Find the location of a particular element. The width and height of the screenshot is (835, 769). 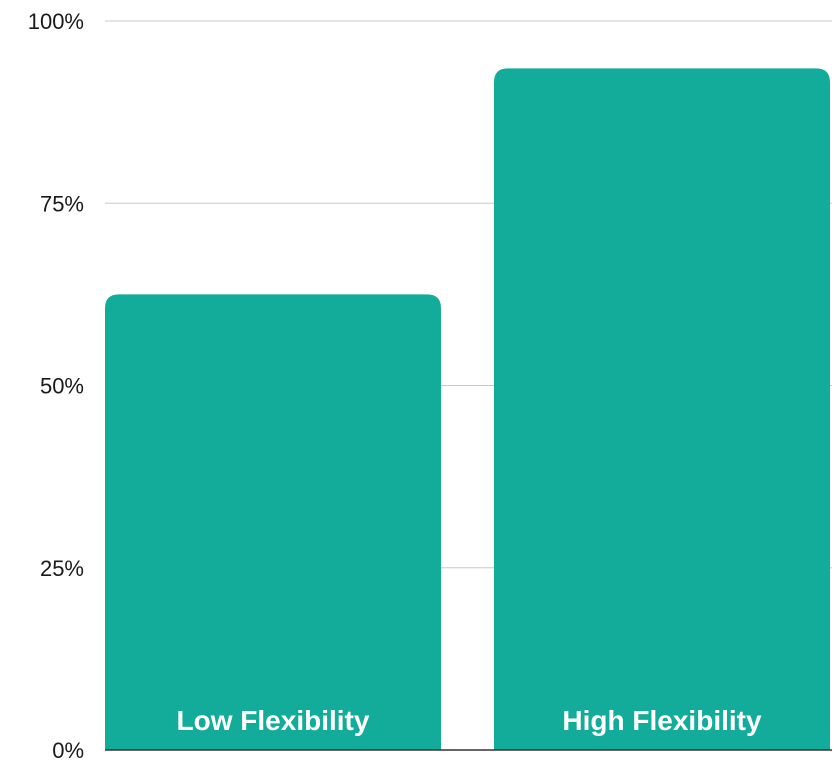

y-tick-label: 50% is located at coordinates (62, 386).